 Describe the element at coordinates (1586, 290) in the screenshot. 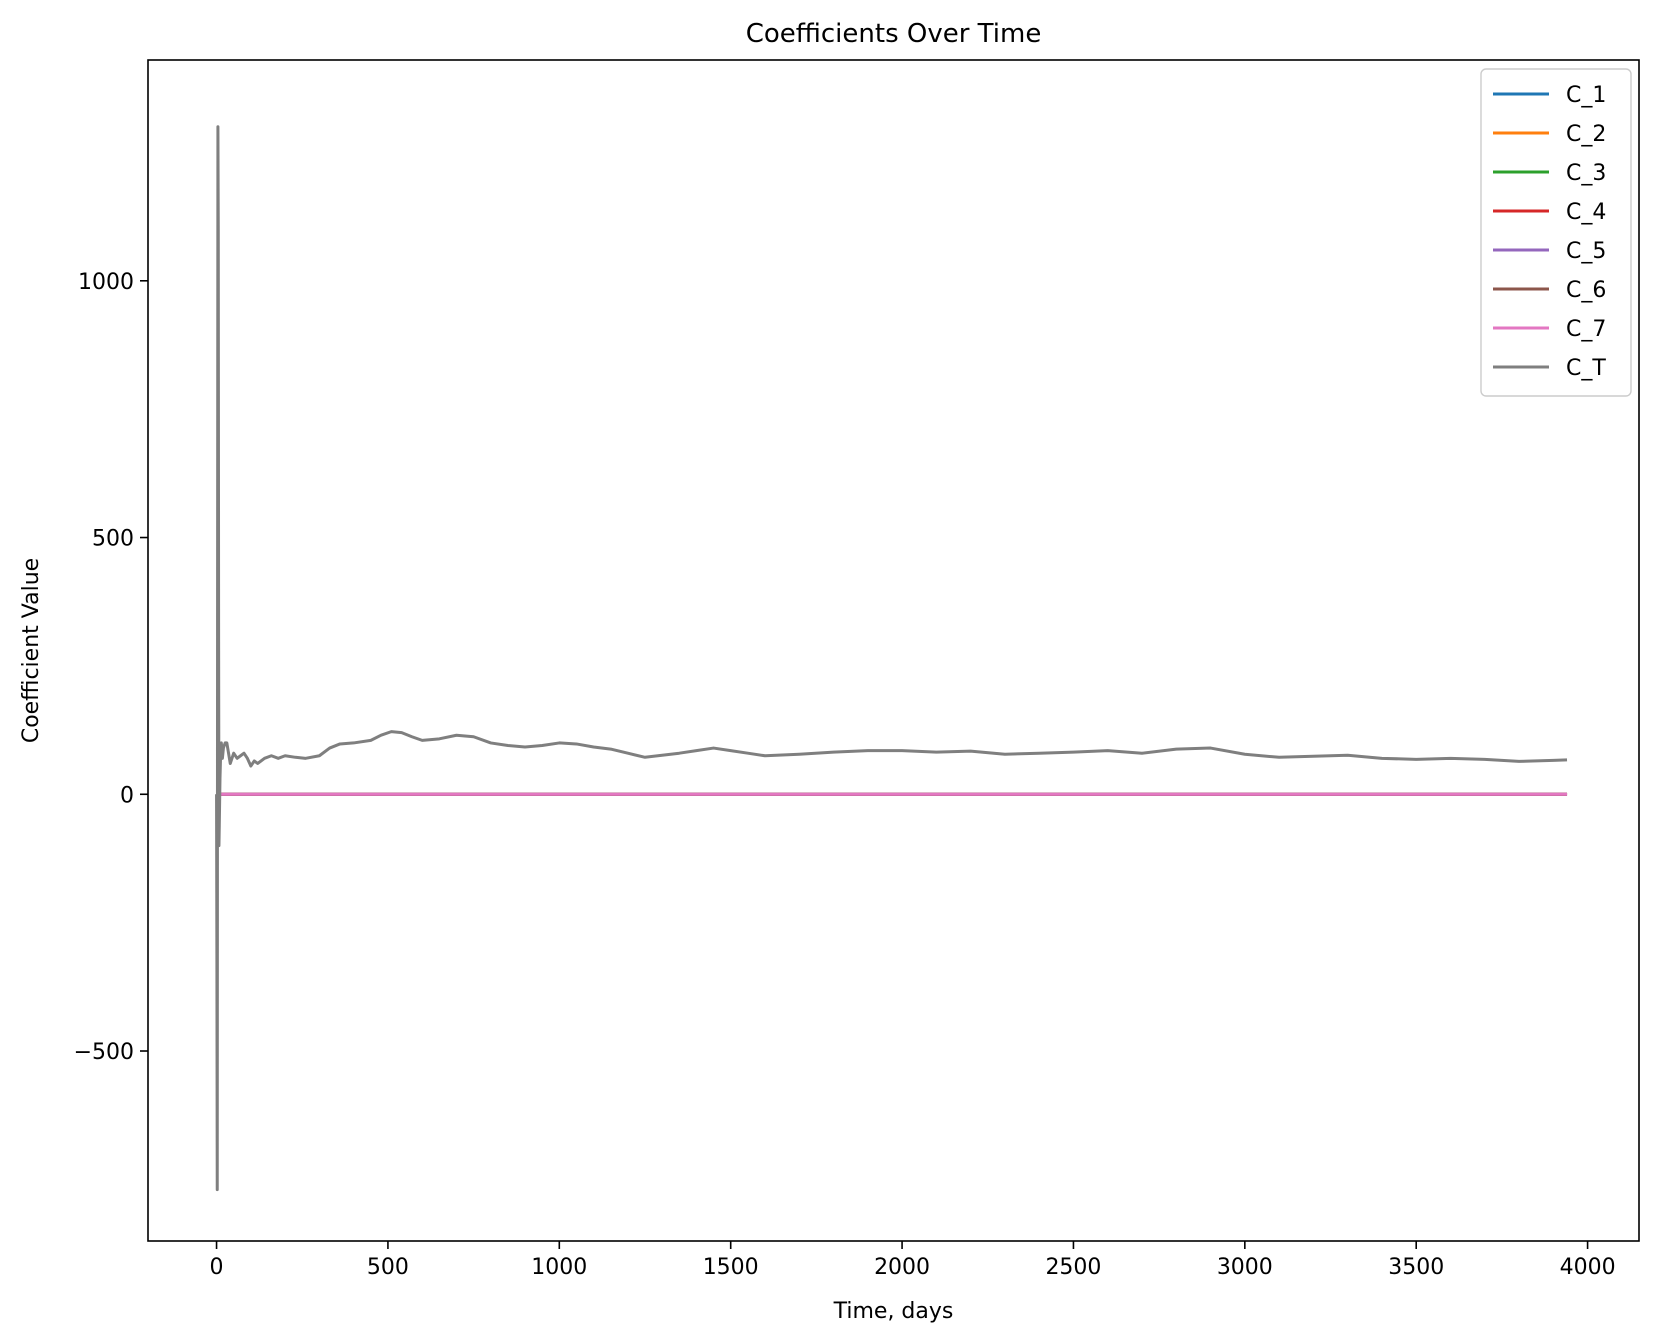

I see `legend-label: C_6` at that location.